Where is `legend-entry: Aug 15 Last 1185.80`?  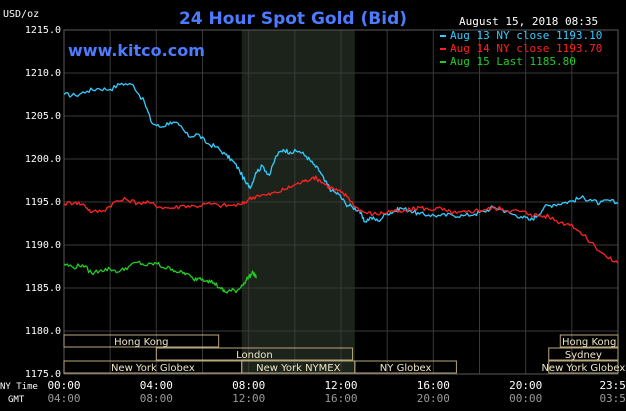
legend-entry: Aug 15 Last 1185.80 is located at coordinates (513, 61).